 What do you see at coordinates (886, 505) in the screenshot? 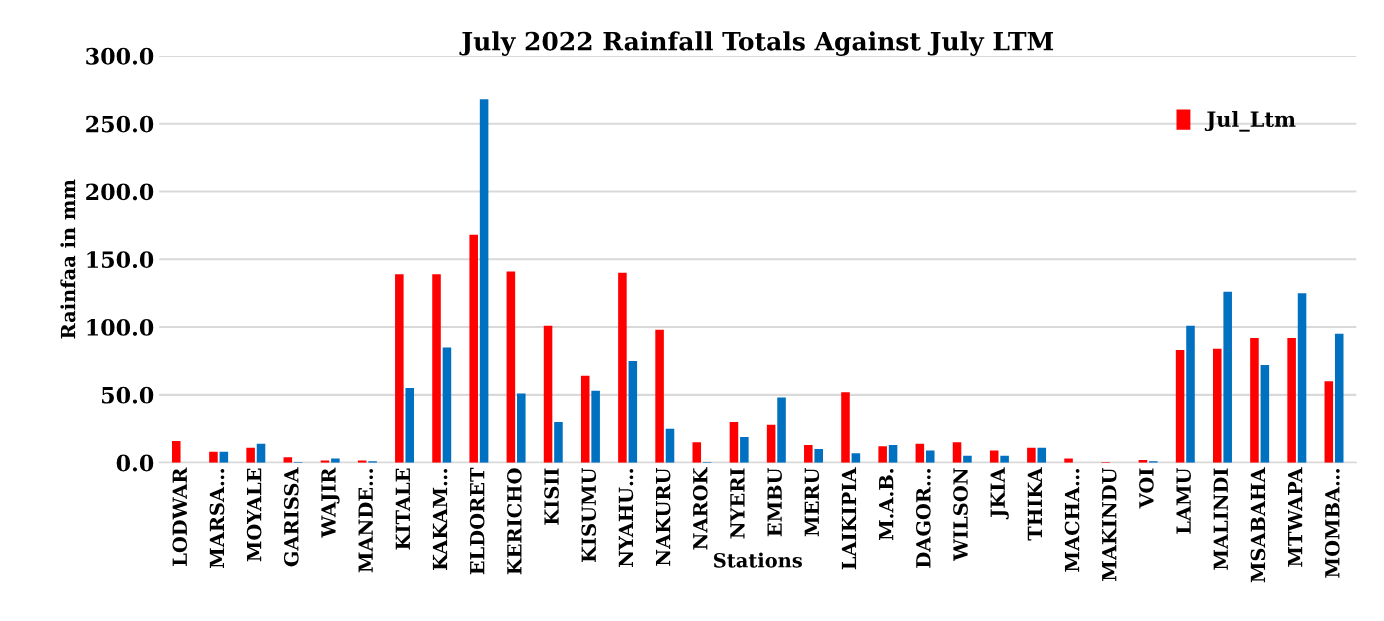
I see `x-tick-label: M.A.B.` at bounding box center [886, 505].